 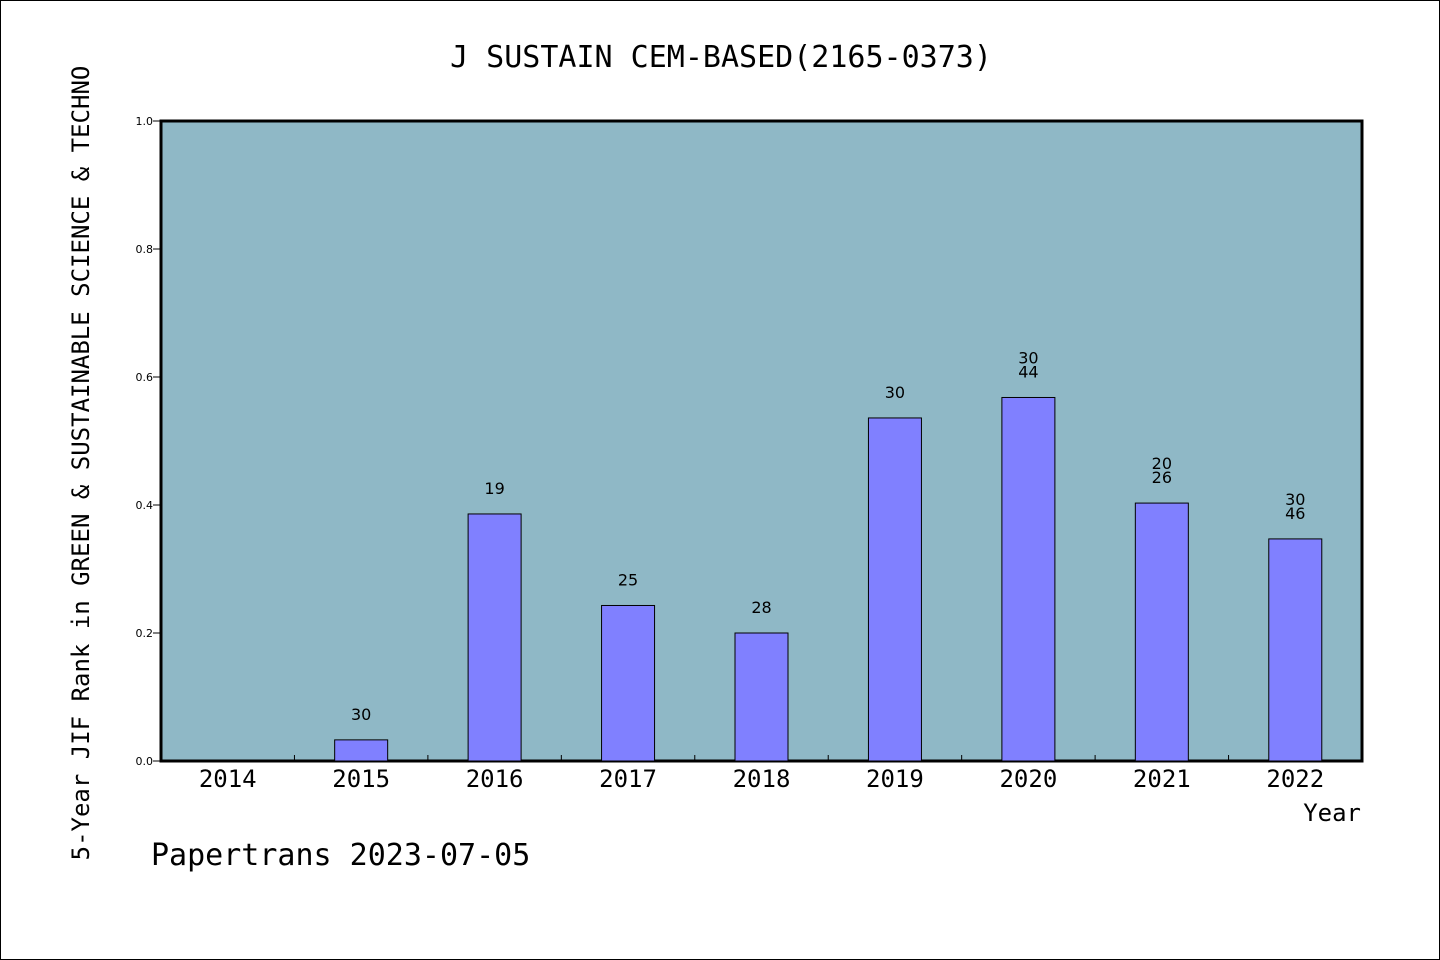 What do you see at coordinates (495, 779) in the screenshot?
I see `x-tick-label: 2016` at bounding box center [495, 779].